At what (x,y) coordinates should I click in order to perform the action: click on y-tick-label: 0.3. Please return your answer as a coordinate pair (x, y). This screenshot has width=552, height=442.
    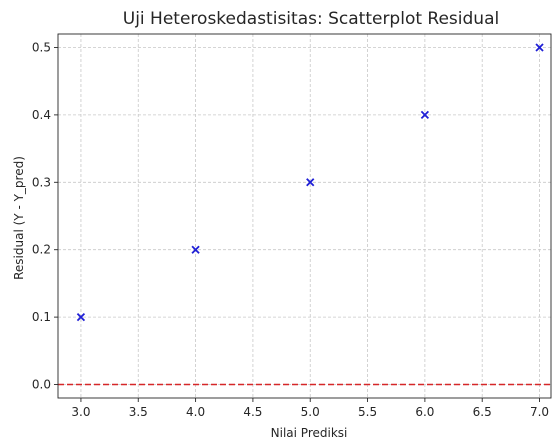
    Looking at the image, I should click on (41, 182).